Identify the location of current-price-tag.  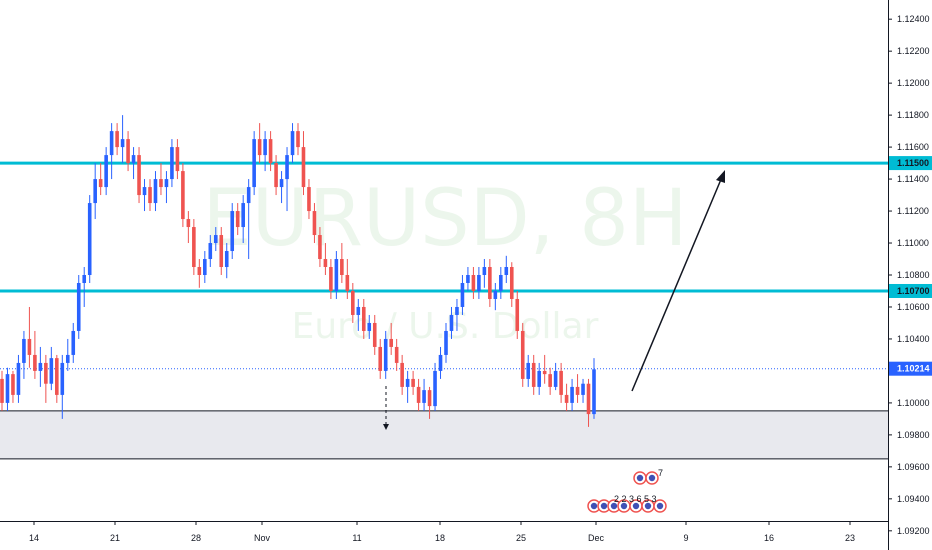
(910, 368).